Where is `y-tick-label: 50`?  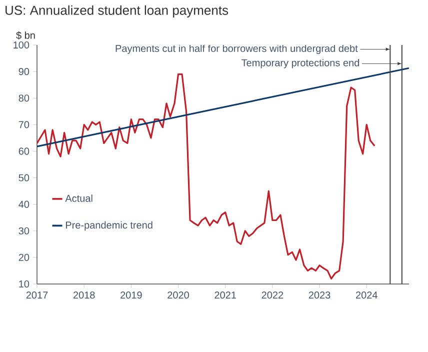 y-tick-label: 50 is located at coordinates (24, 178).